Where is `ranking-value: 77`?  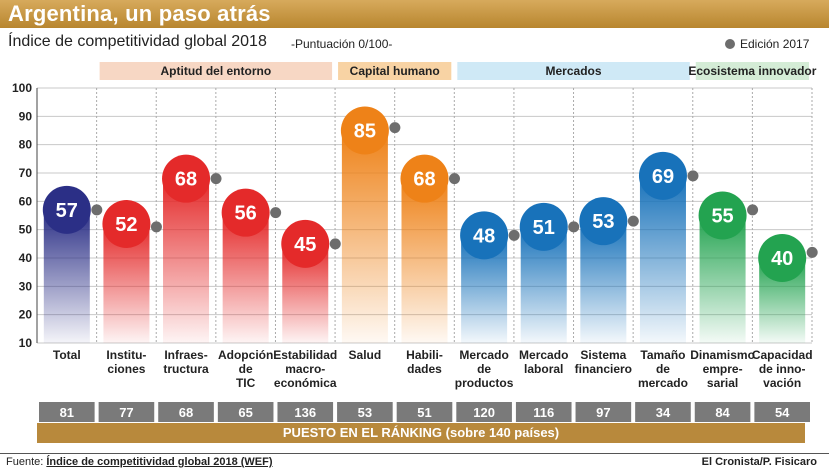
ranking-value: 77 is located at coordinates (126, 412).